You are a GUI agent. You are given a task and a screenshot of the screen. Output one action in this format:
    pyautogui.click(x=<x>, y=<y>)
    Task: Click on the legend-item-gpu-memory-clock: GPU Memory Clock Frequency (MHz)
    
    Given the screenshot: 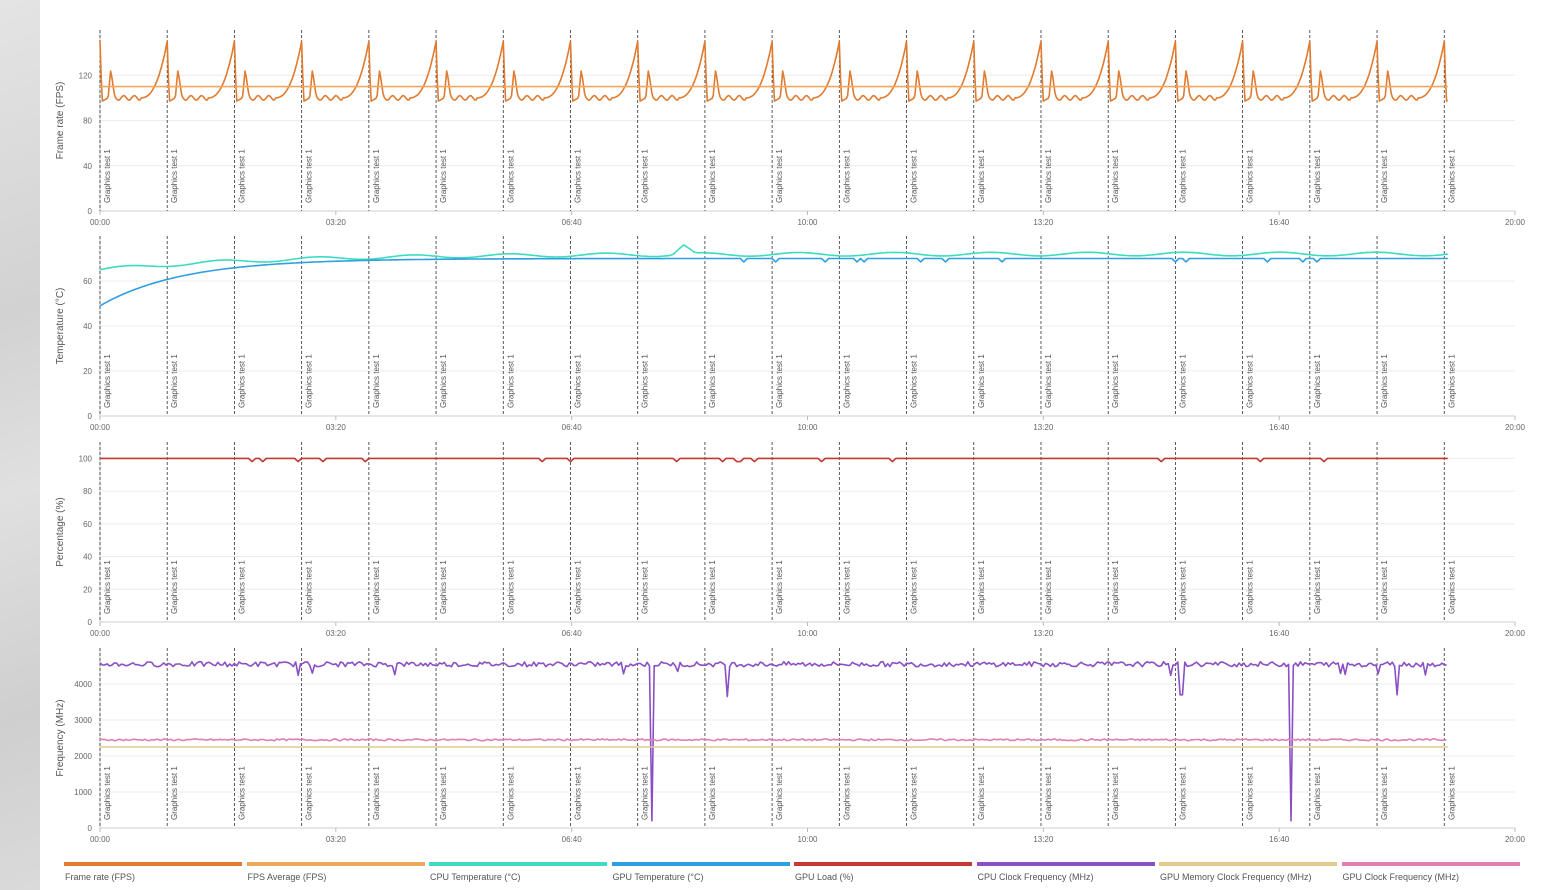 What is the action you would take?
    pyautogui.click(x=1248, y=875)
    